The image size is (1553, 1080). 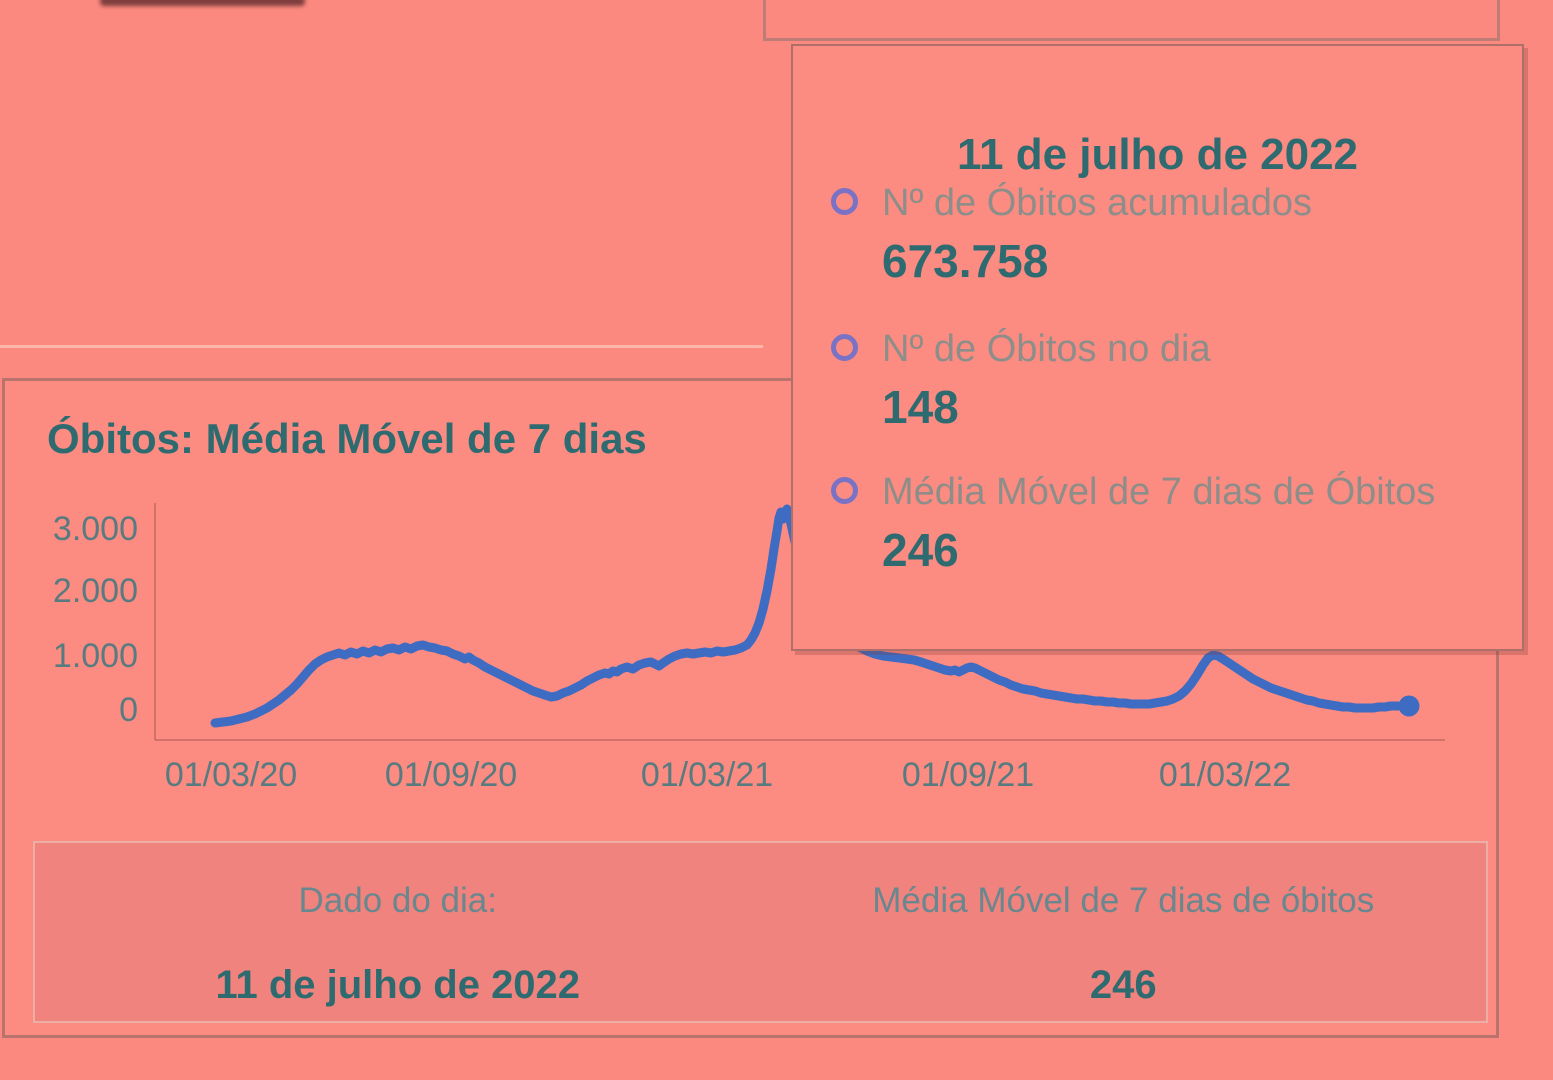 I want to click on y-tick-3000: 3.000, so click(x=95, y=529).